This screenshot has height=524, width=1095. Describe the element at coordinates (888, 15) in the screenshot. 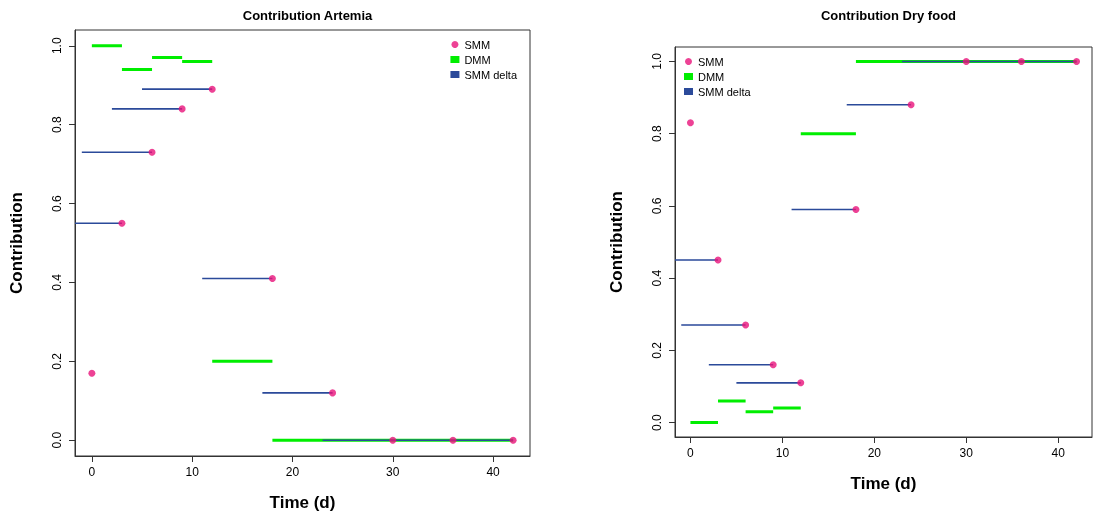

I see `chart-title: Contribution Dry food` at that location.